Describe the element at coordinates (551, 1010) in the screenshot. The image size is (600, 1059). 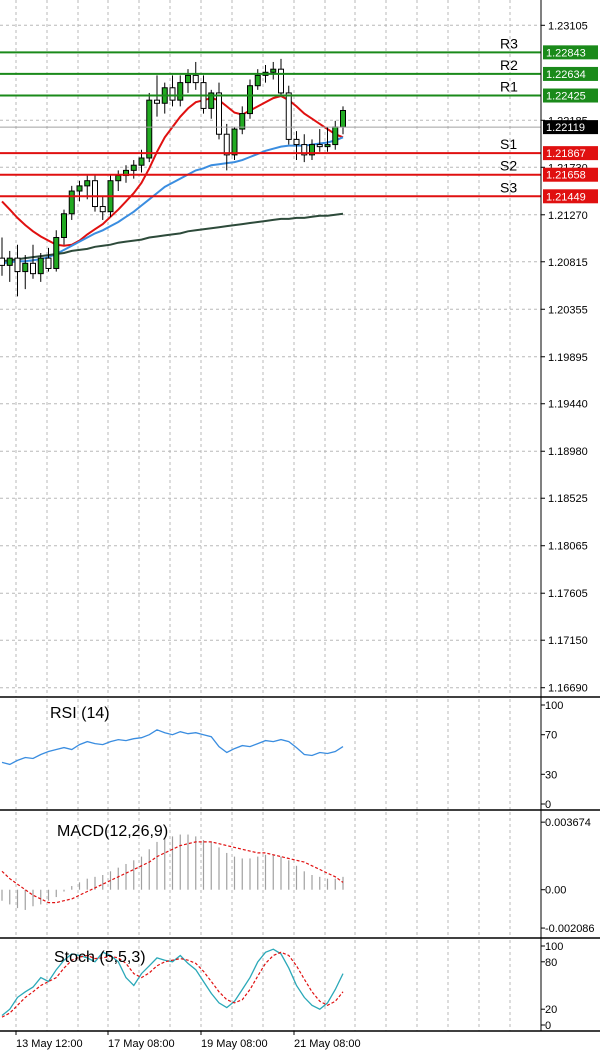
I see `stoch-tick-label: 20` at that location.